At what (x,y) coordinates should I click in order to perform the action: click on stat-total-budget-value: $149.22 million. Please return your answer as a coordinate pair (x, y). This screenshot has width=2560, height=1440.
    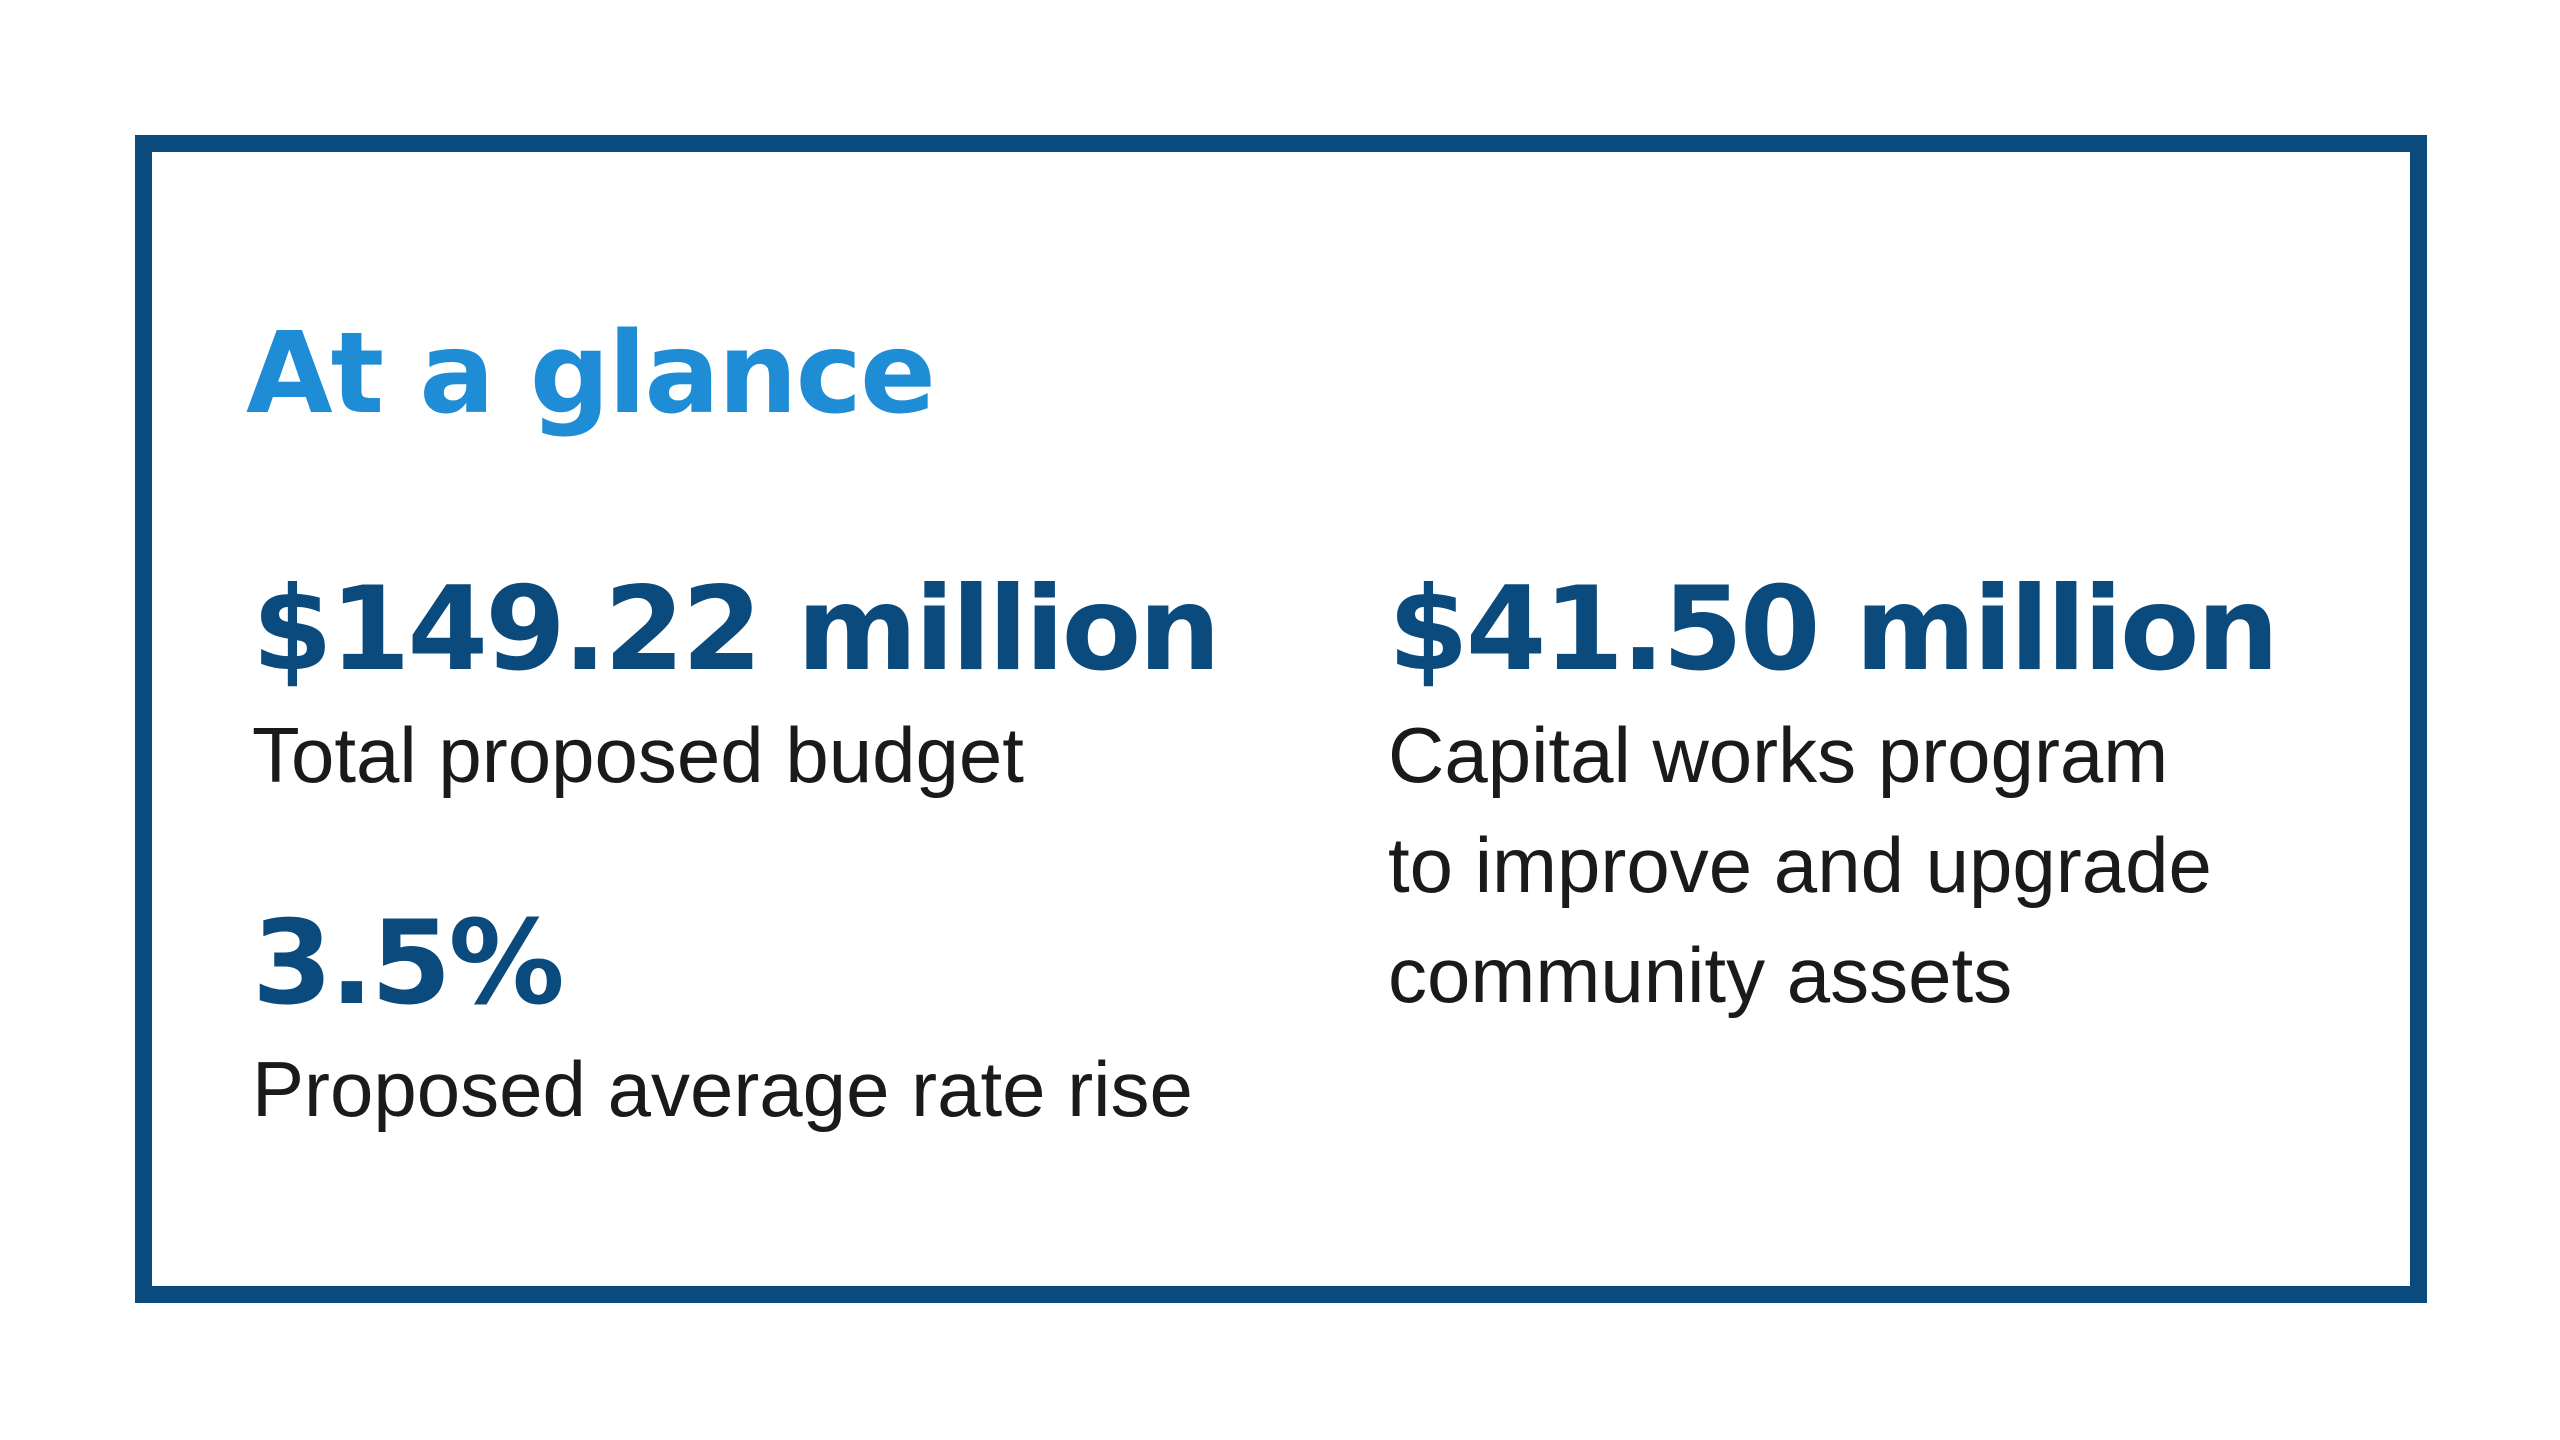
    Looking at the image, I should click on (736, 629).